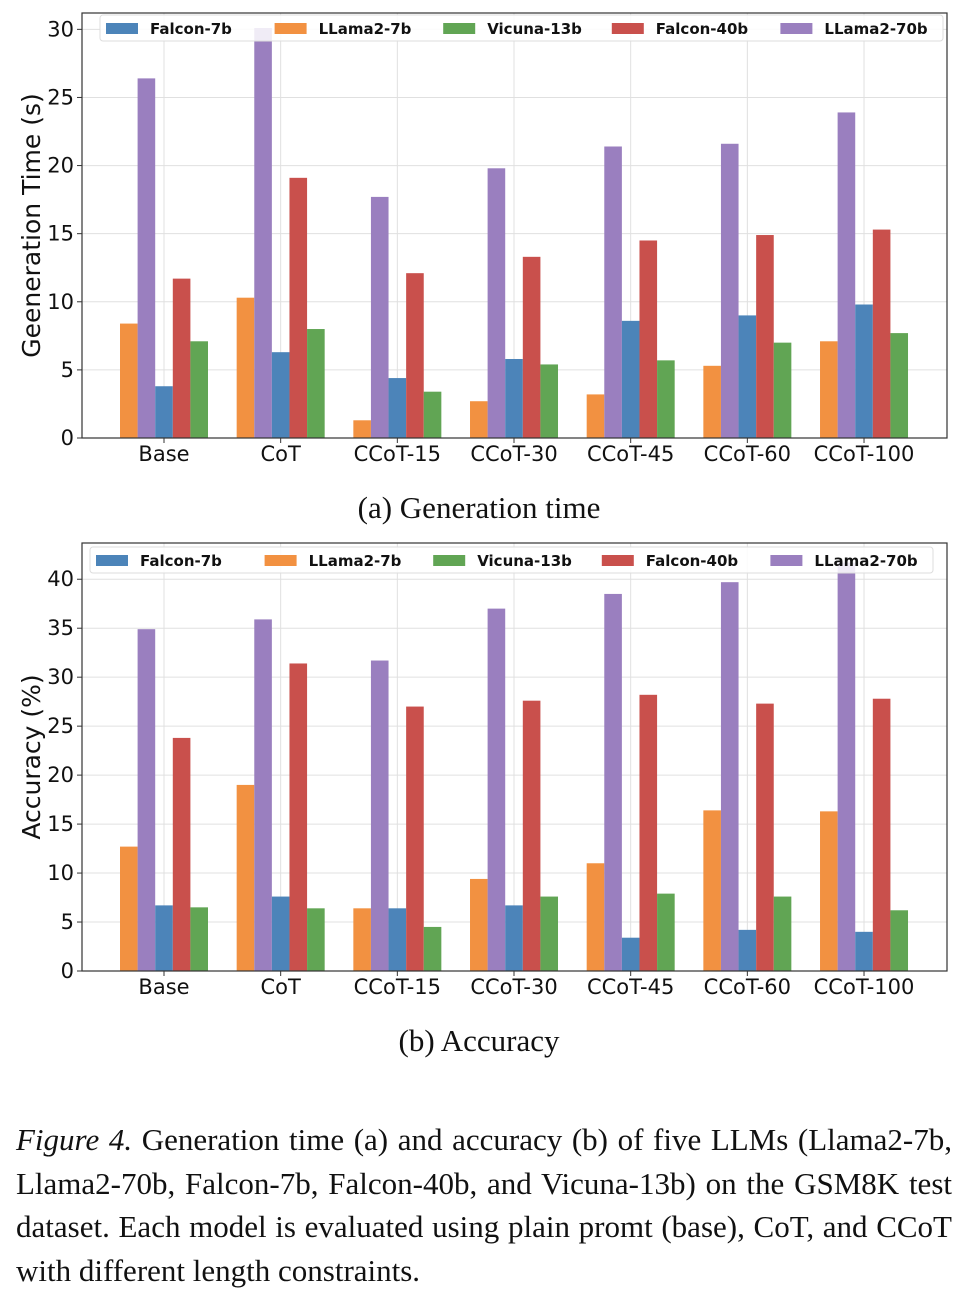  Describe the element at coordinates (60, 873) in the screenshot. I see `y-tick-label: 10` at that location.